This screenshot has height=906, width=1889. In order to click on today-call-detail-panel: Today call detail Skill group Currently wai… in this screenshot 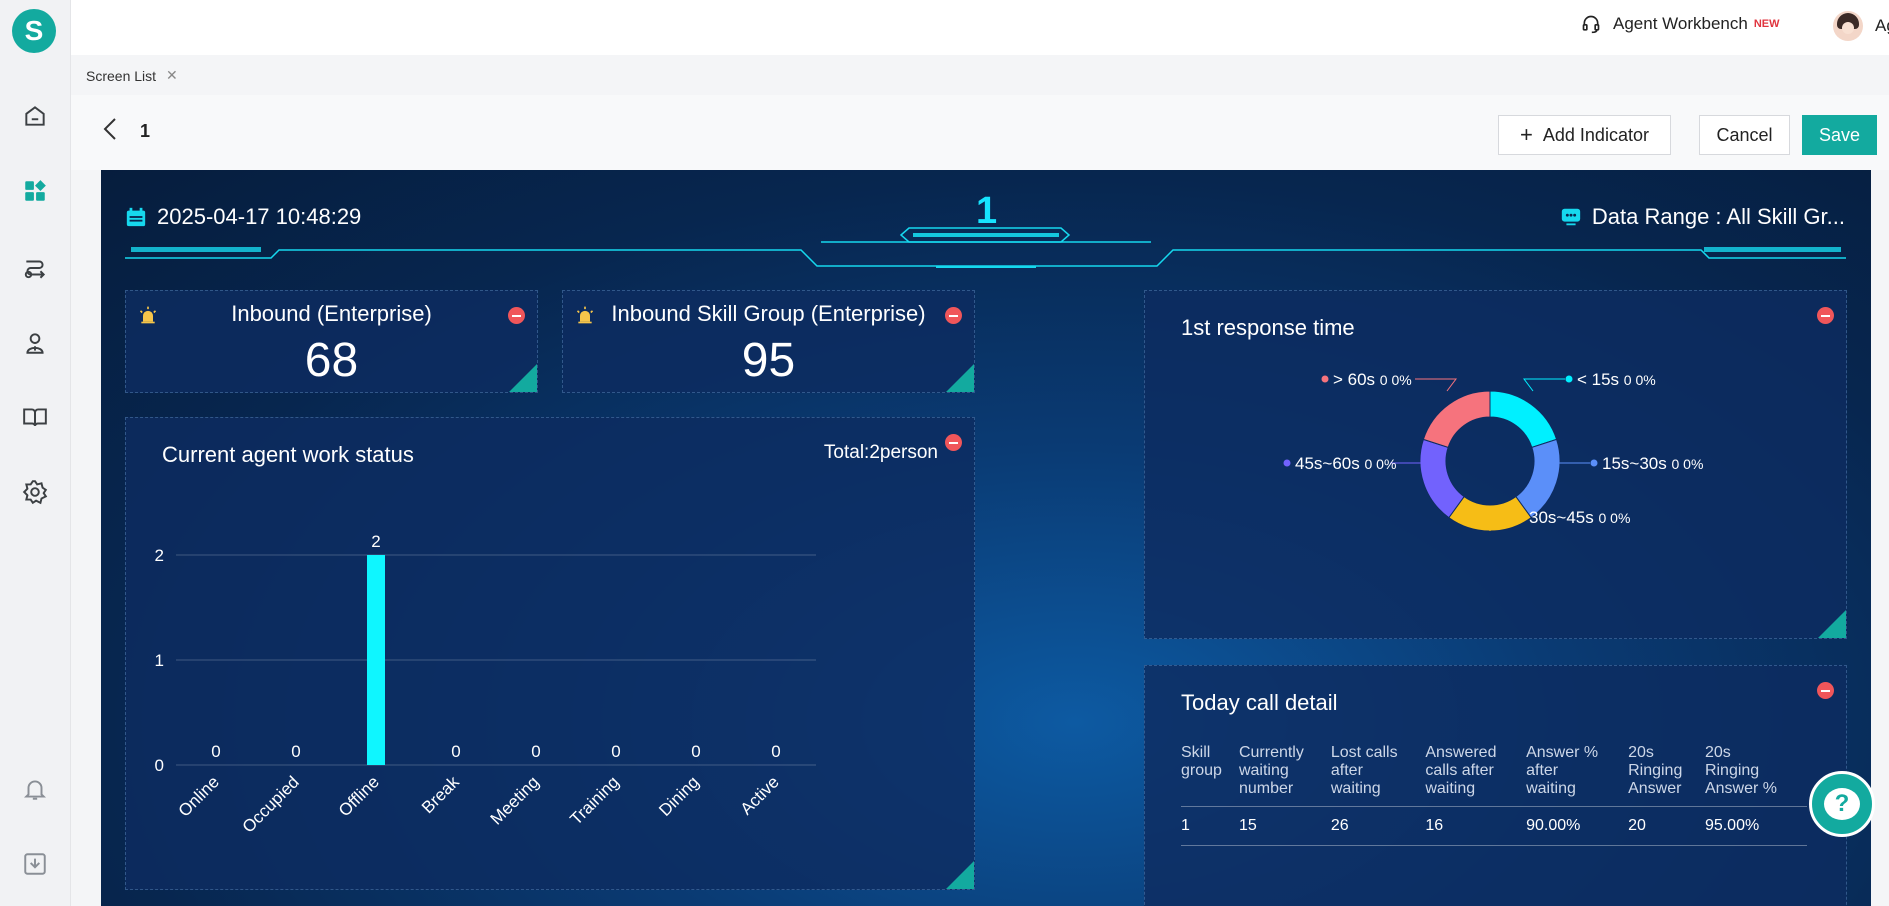, I will do `click(1495, 785)`.